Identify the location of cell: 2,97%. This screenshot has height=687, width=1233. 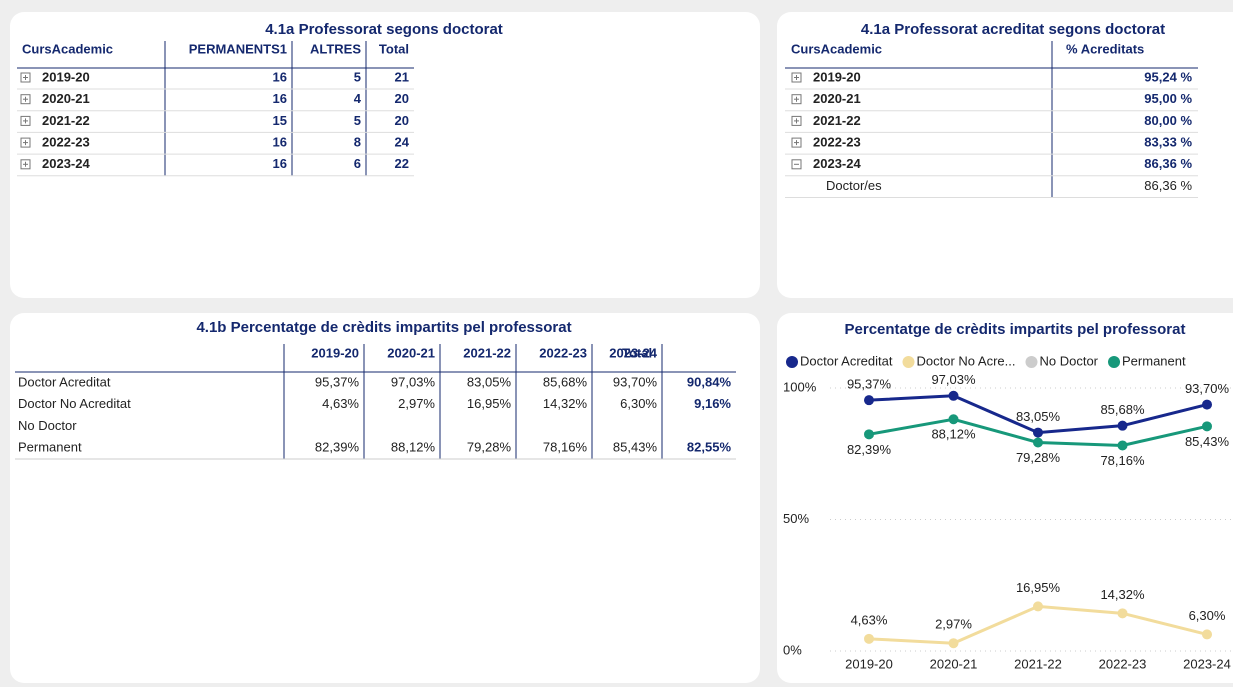
(416, 403).